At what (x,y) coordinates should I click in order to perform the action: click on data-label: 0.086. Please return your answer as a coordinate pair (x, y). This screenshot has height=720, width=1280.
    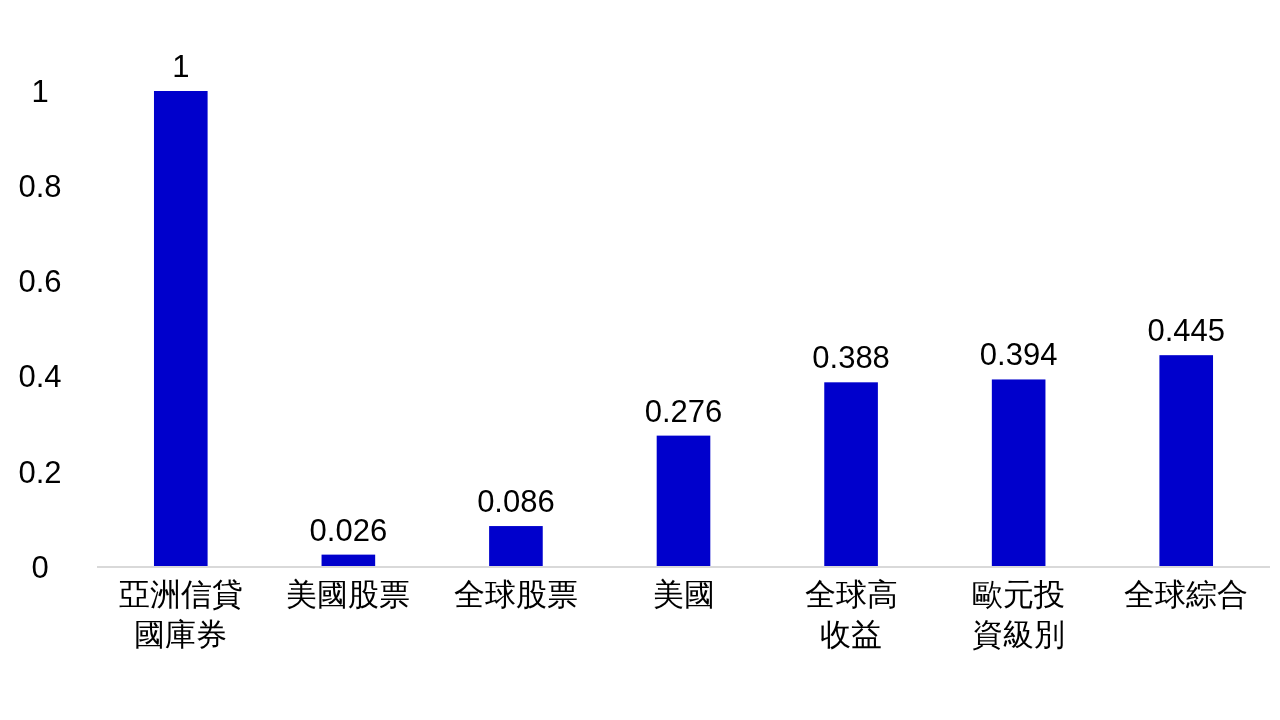
    Looking at the image, I should click on (516, 502).